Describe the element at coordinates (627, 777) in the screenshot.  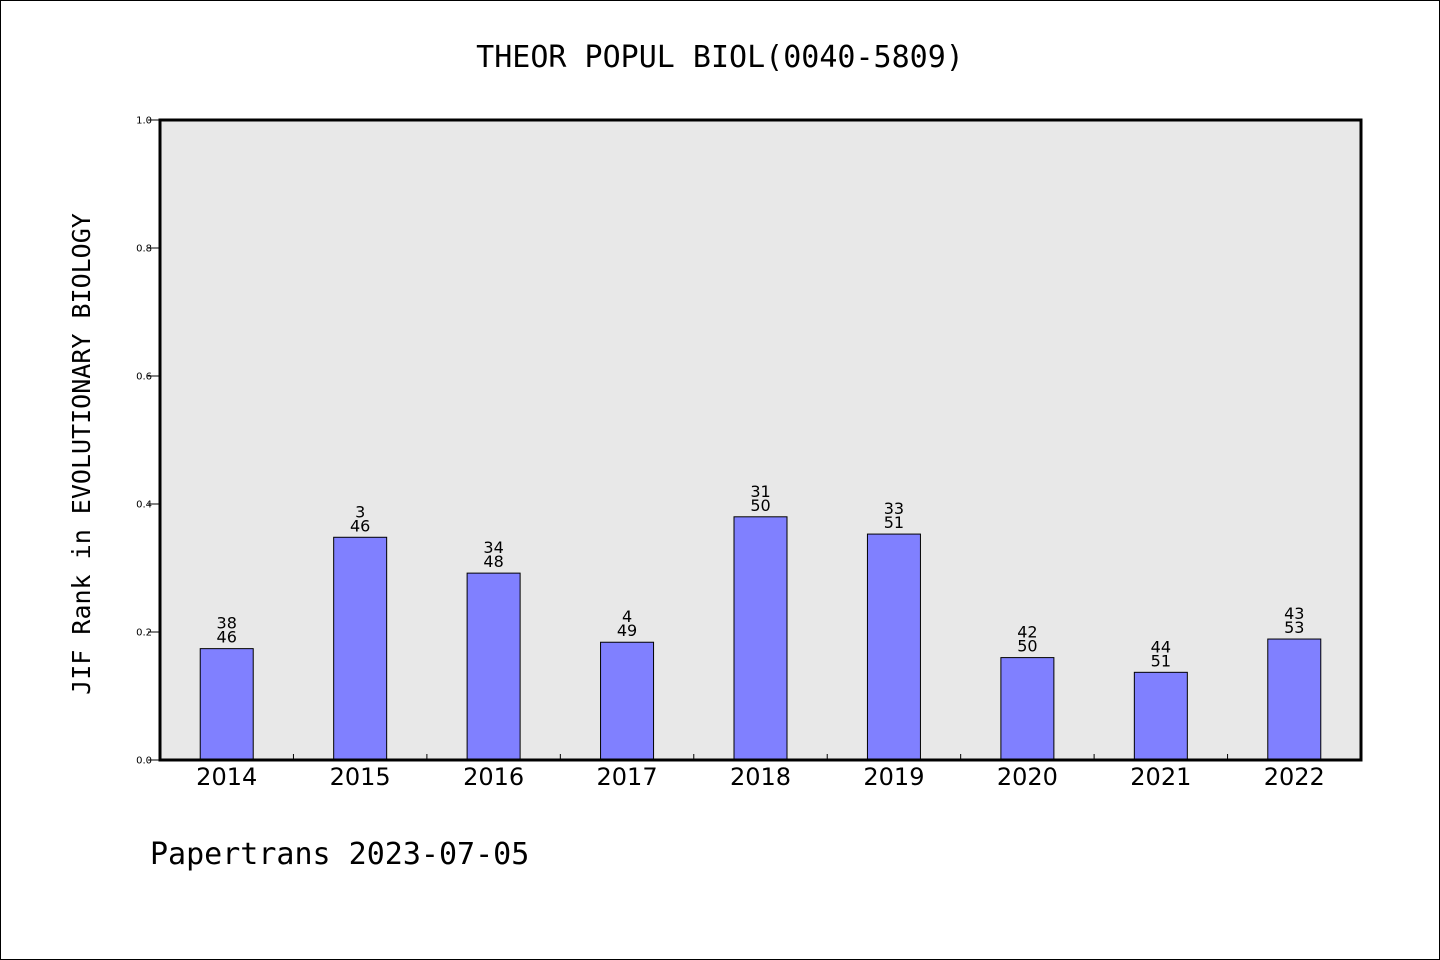
I see `x-tick-label: 2017` at that location.